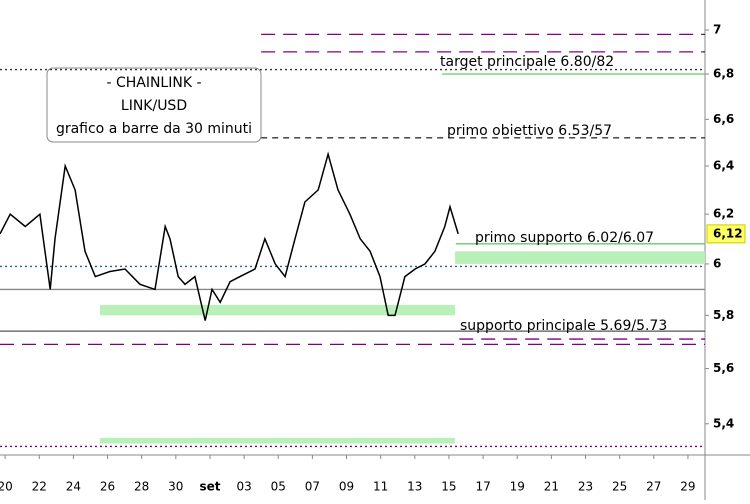 The height and width of the screenshot is (504, 750). I want to click on x-tick-label: 26, so click(107, 487).